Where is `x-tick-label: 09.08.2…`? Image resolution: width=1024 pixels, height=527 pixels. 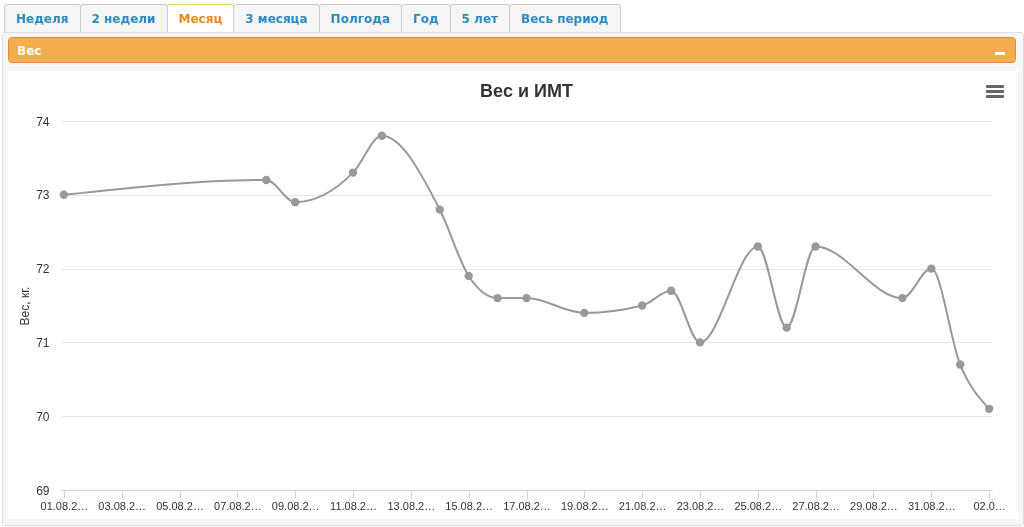
x-tick-label: 09.08.2… is located at coordinates (295, 505).